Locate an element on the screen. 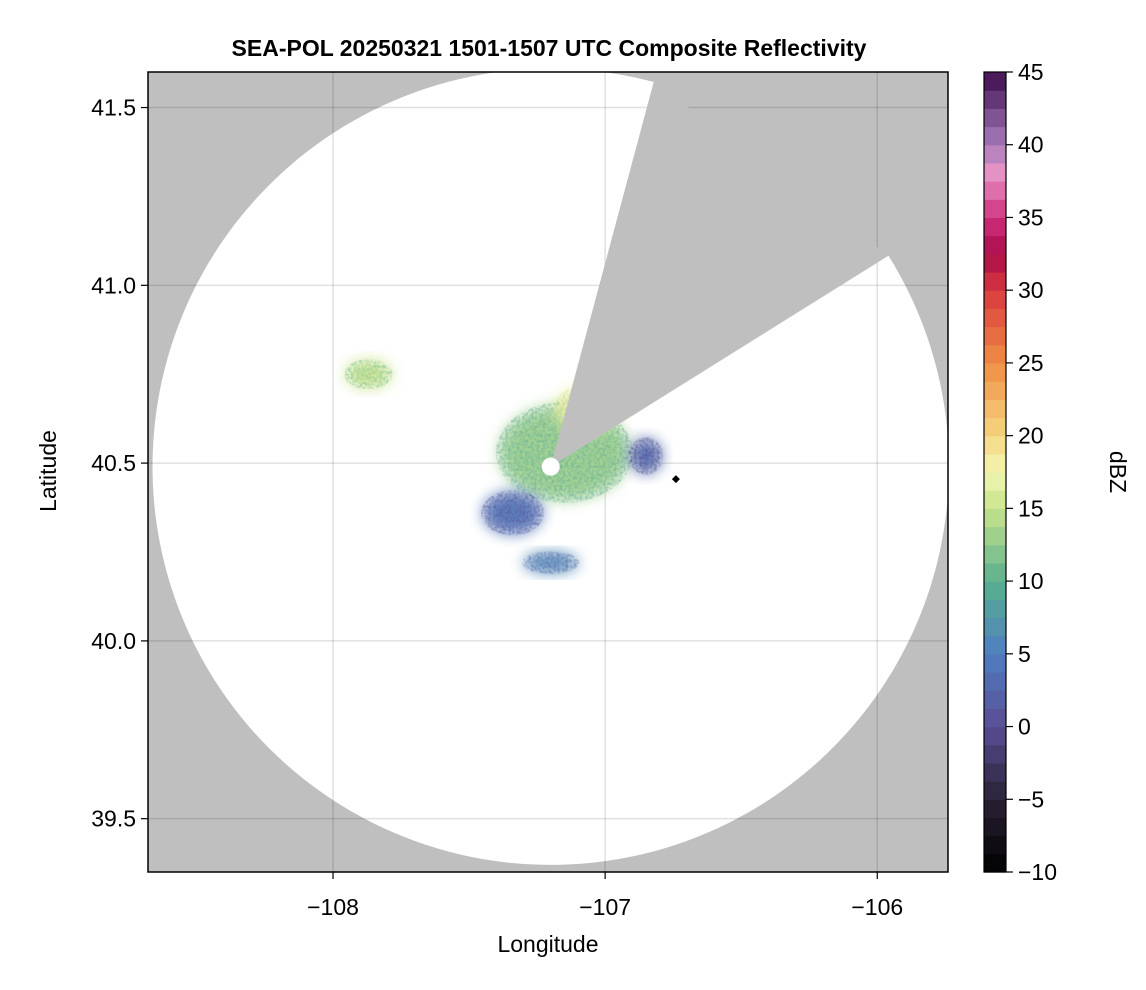  colorbar-tick-label: 10 is located at coordinates (1031, 581).